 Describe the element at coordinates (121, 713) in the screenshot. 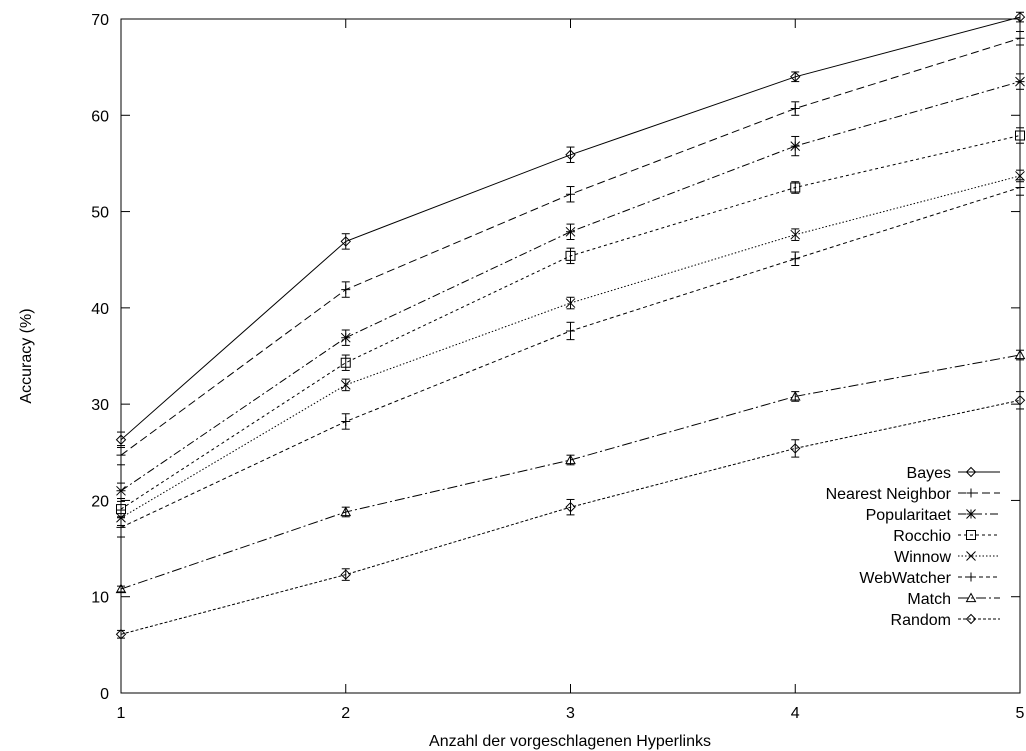

I see `x-tick-label: 1` at that location.